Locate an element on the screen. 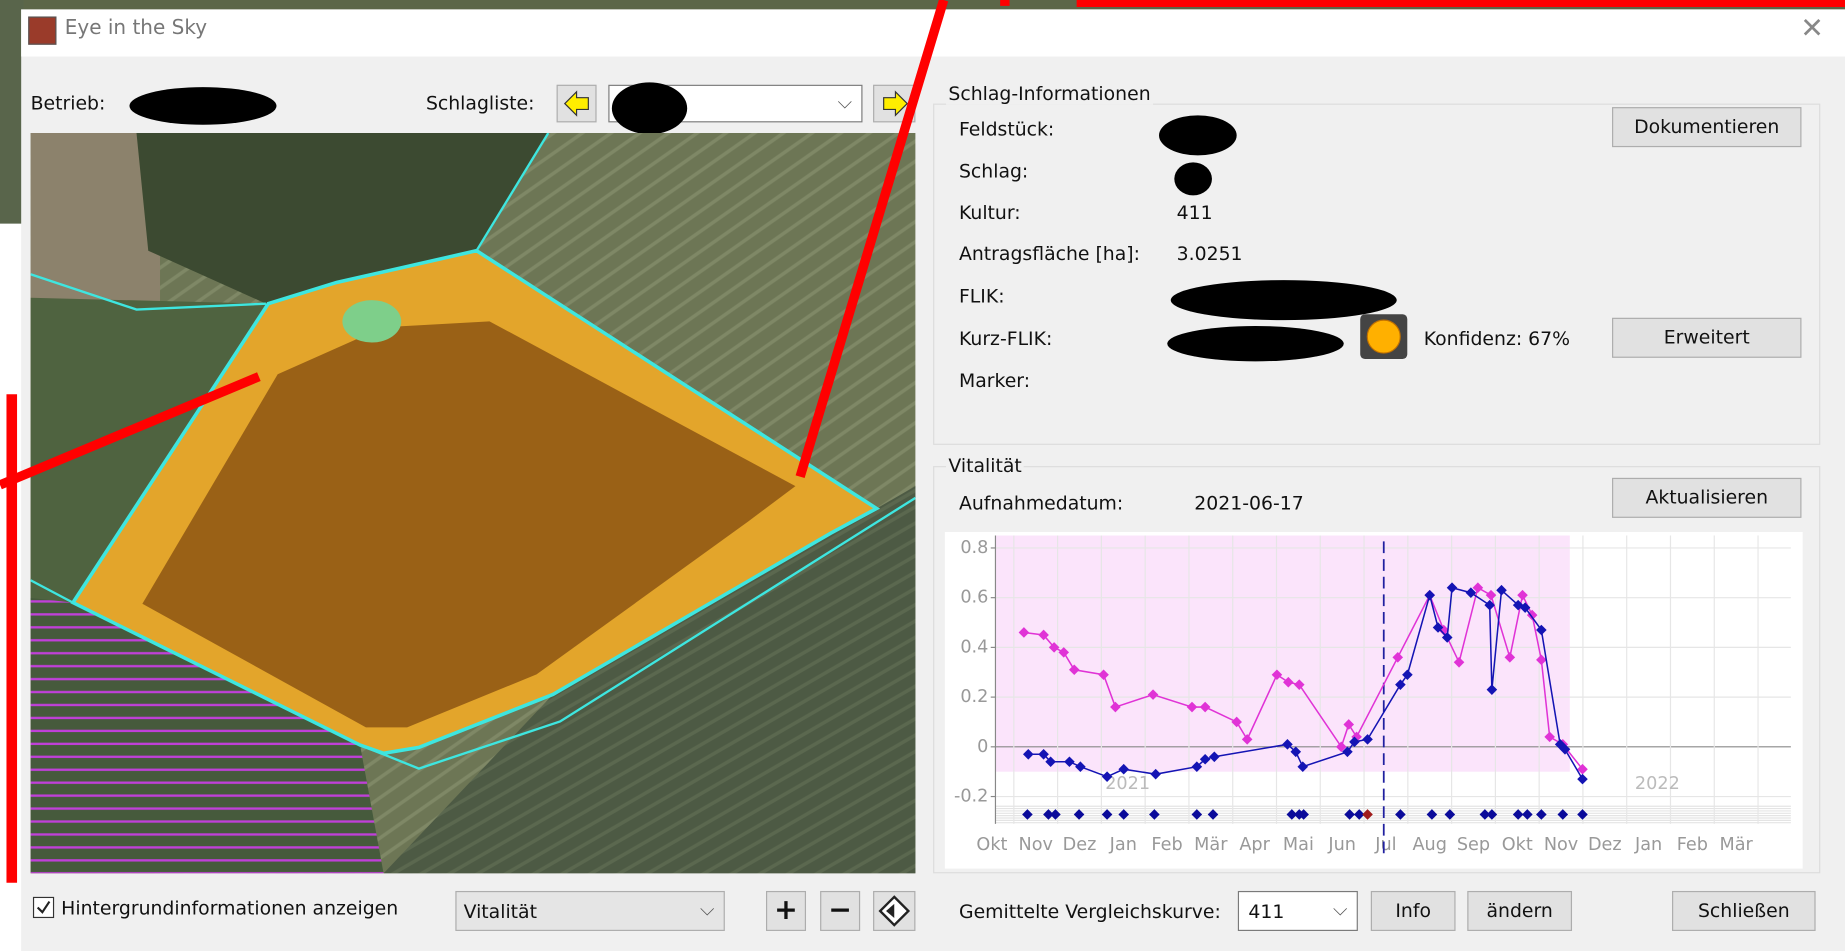 Image resolution: width=1845 pixels, height=951 pixels. y-tick-label: 0 is located at coordinates (982, 747).